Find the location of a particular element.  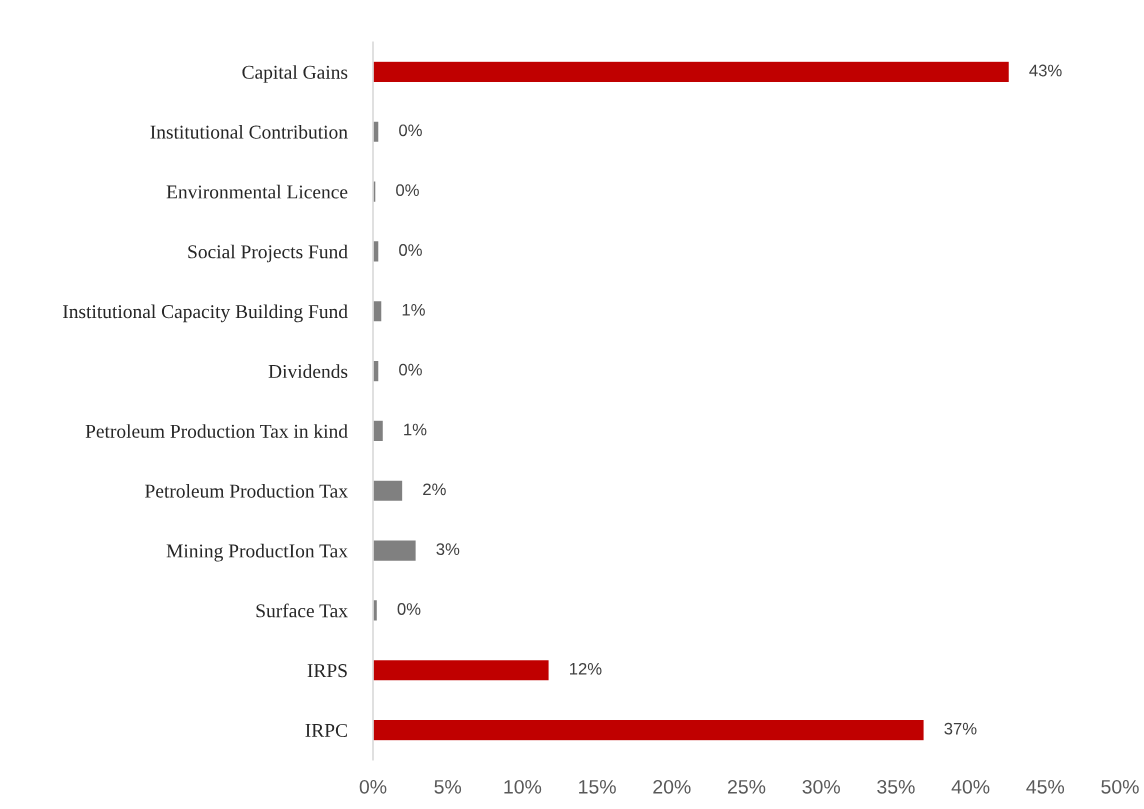

x-tick-label: 30% is located at coordinates (821, 786).